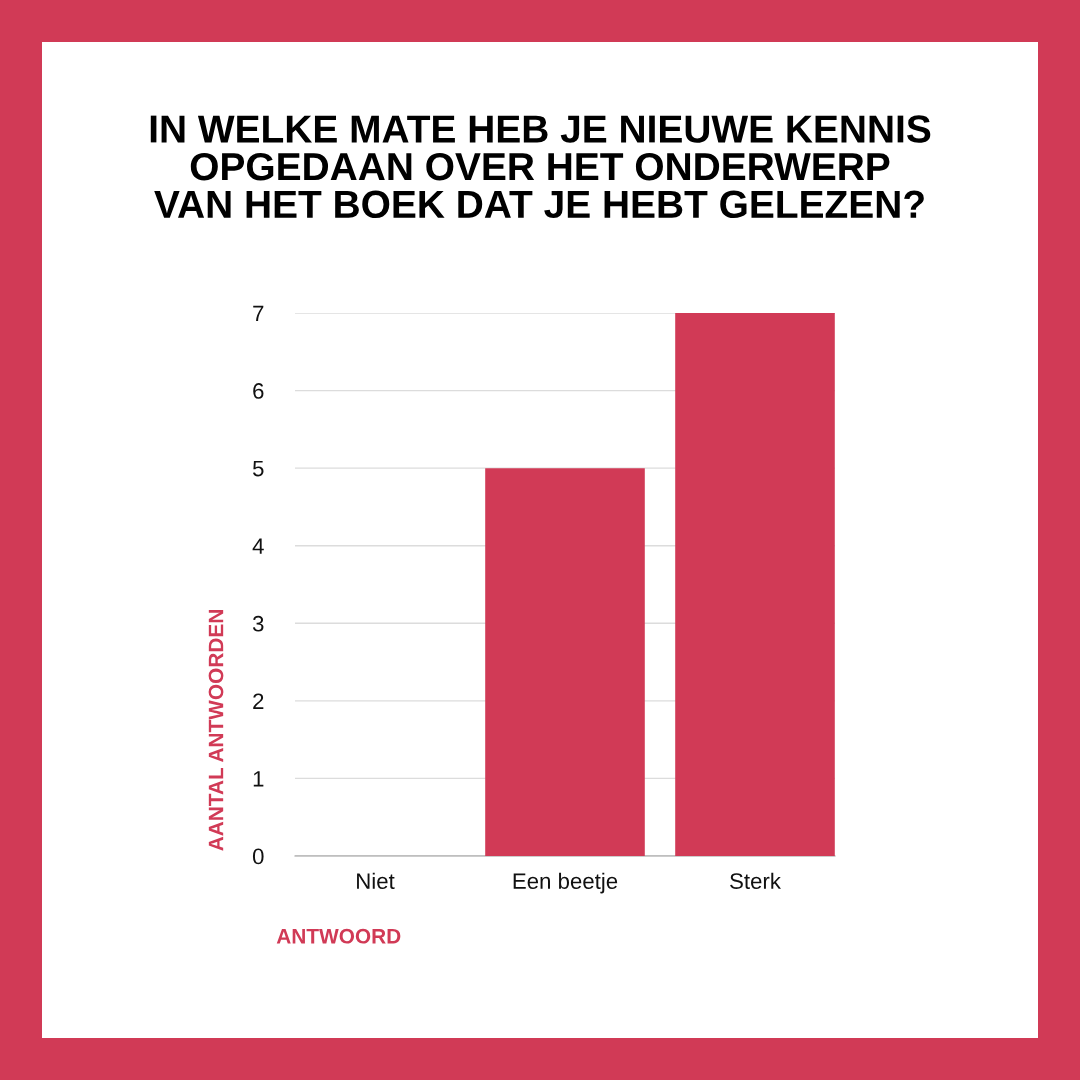 The image size is (1080, 1080). I want to click on y-tick-label: 4, so click(258, 546).